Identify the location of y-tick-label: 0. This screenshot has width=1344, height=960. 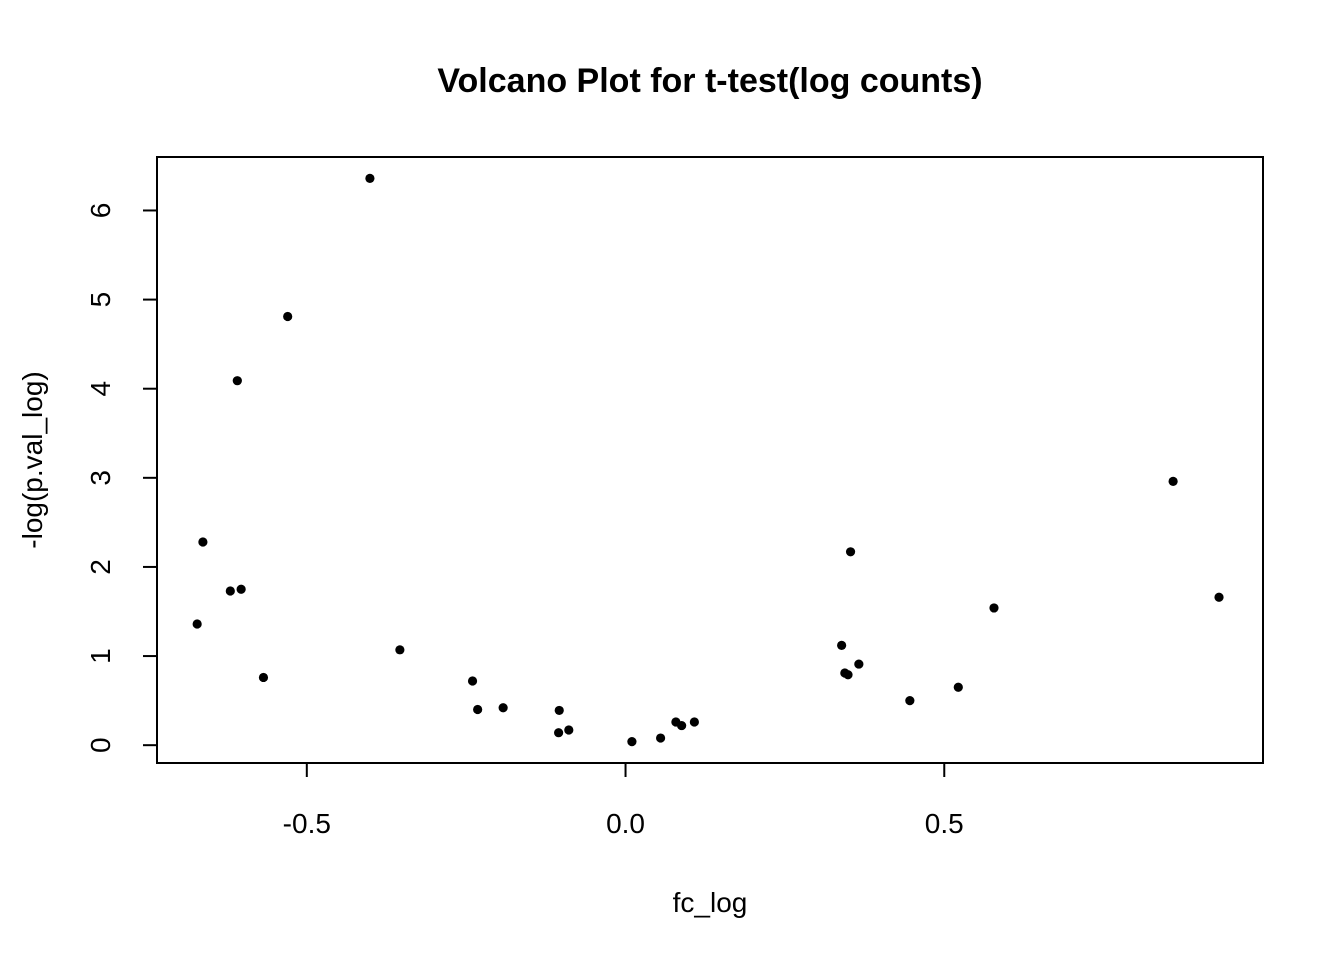
(100, 745).